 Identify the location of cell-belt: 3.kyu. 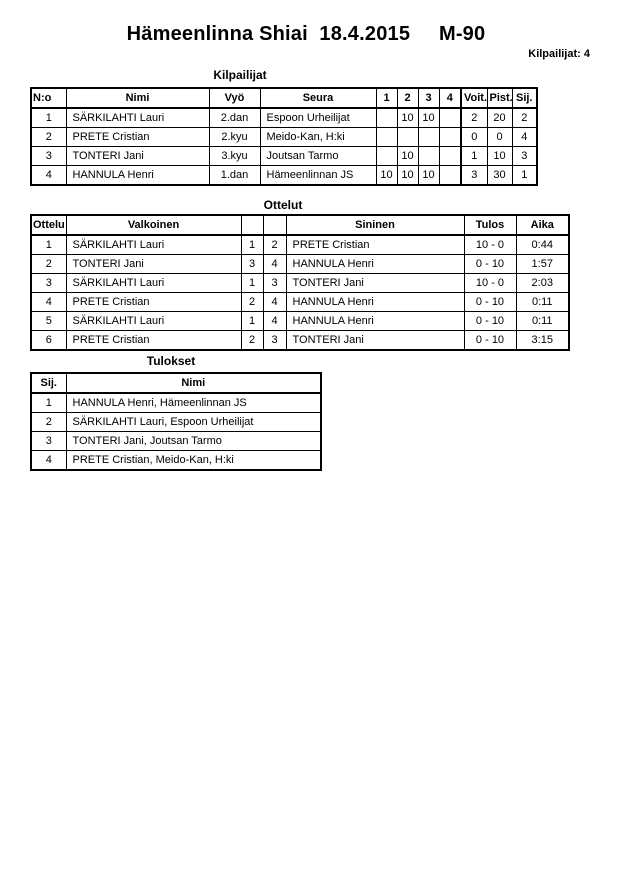
(234, 156).